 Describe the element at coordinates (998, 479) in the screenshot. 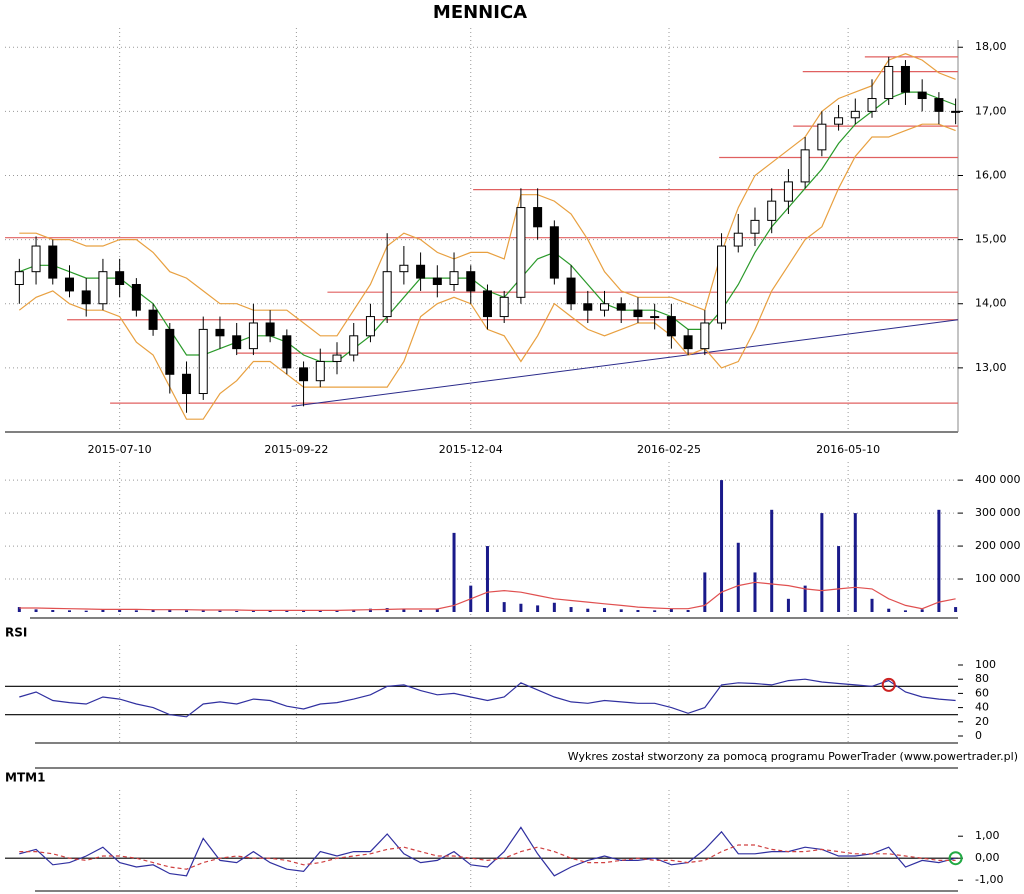

I see `y-tick-label: 400 000` at that location.